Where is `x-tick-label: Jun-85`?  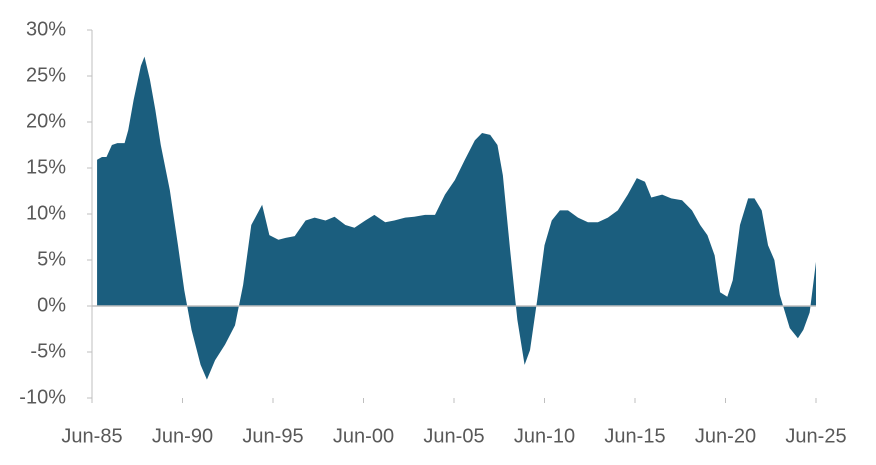 x-tick-label: Jun-85 is located at coordinates (91, 436).